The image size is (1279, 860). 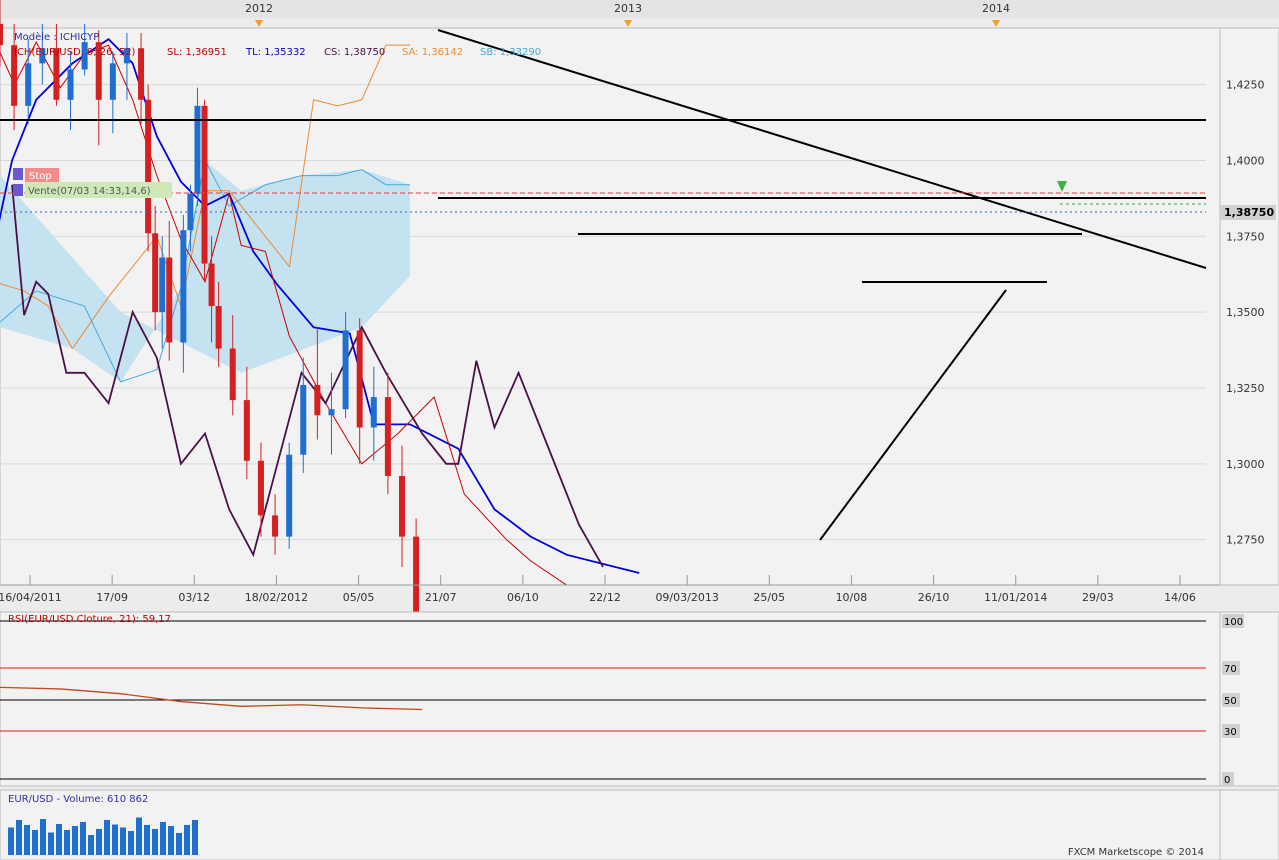 What do you see at coordinates (628, 8) in the screenshot?
I see `year-label-2013: 2013` at bounding box center [628, 8].